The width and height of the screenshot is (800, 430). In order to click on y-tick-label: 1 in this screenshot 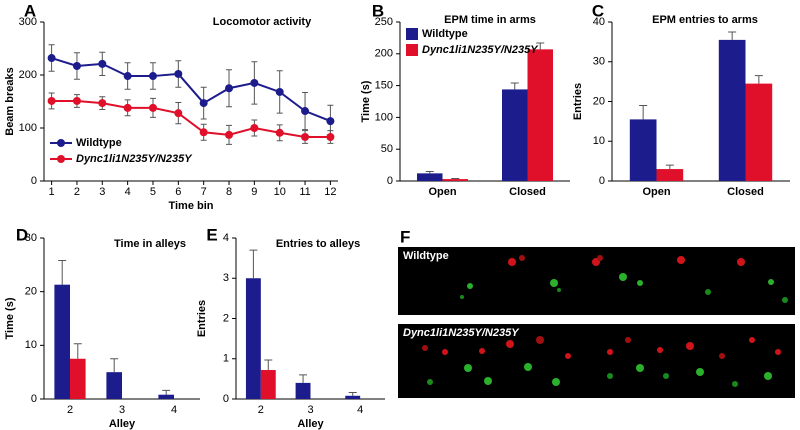, I will do `click(226, 359)`.